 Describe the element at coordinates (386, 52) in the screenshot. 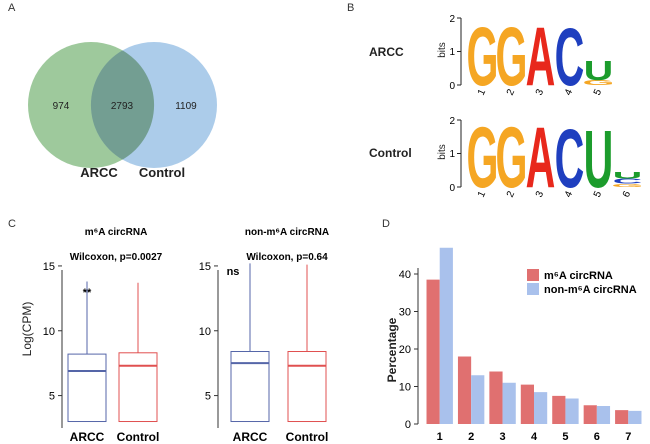

I see `logo-label-arcc: ARCC` at that location.